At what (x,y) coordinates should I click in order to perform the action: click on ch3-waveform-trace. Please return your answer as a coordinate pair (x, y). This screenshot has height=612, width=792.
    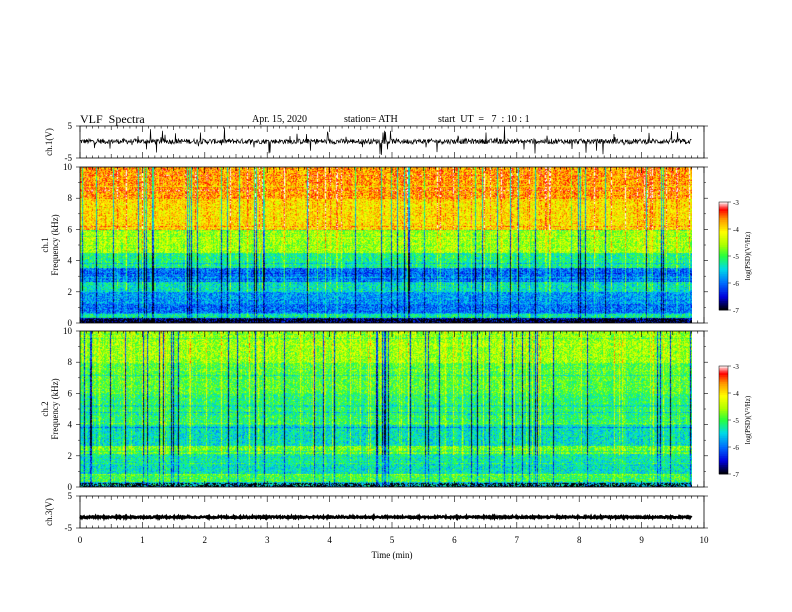
    Looking at the image, I should click on (386, 517).